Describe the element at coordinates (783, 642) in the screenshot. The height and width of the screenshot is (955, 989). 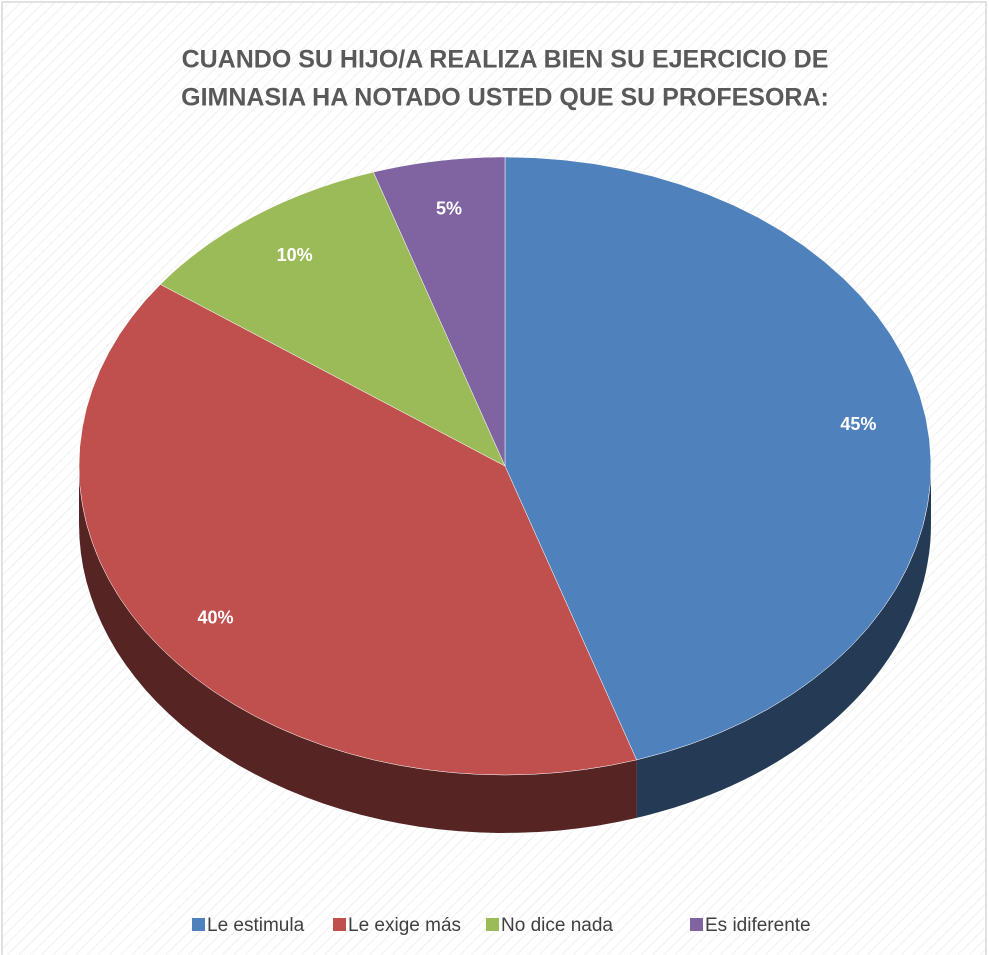
I see `pie-side` at that location.